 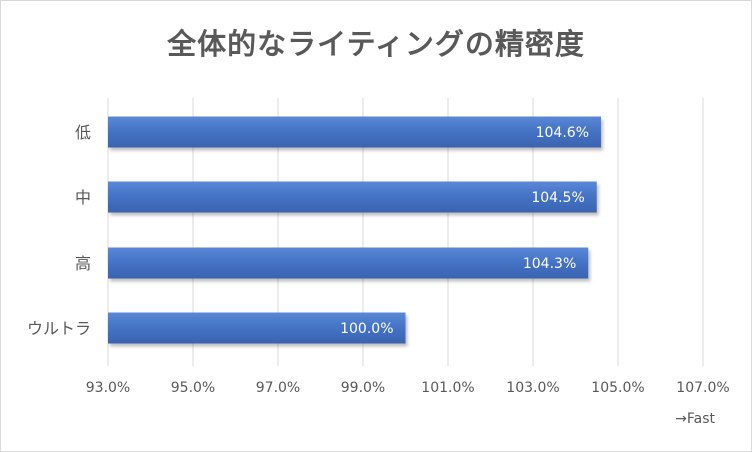 What do you see at coordinates (83, 263) in the screenshot?
I see `category-label: 高` at bounding box center [83, 263].